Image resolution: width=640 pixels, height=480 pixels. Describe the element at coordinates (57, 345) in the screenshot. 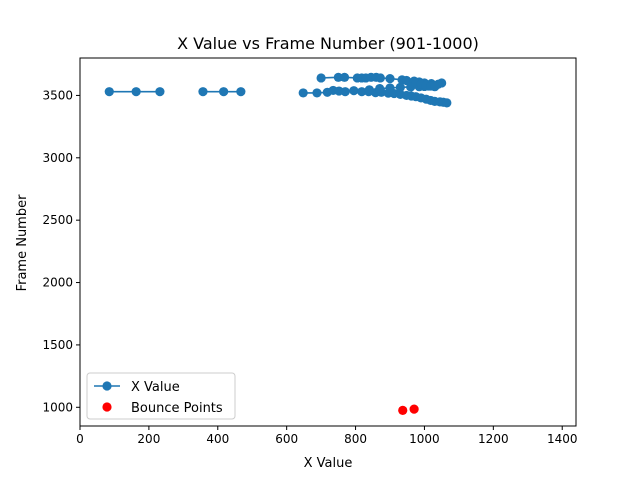

I see `y-tick-label: 1500` at that location.